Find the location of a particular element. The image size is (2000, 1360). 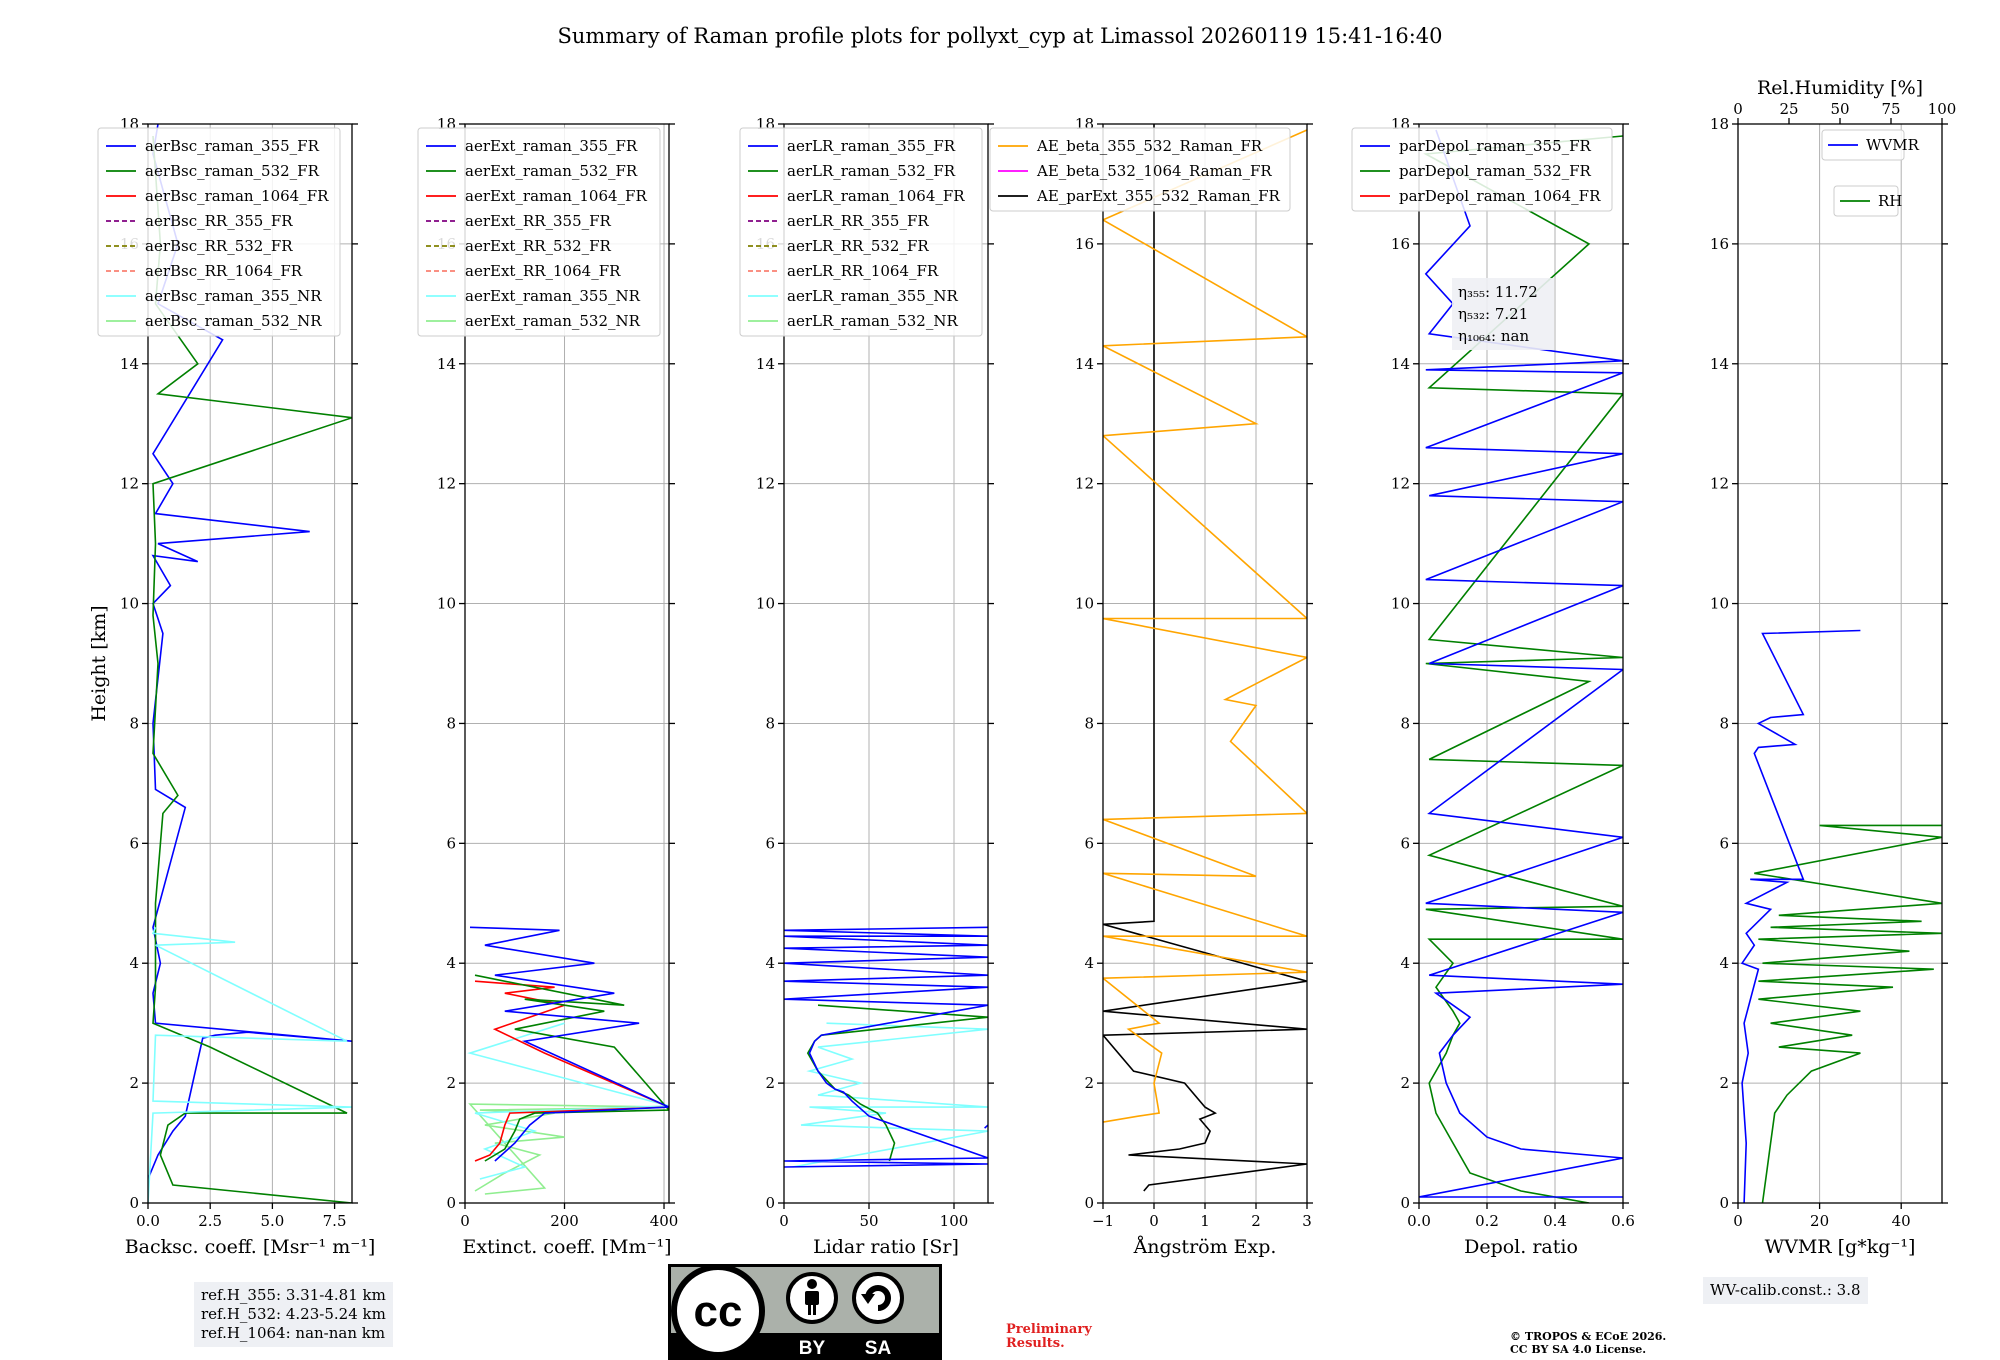

x-tick-label: 1 is located at coordinates (1205, 1221).